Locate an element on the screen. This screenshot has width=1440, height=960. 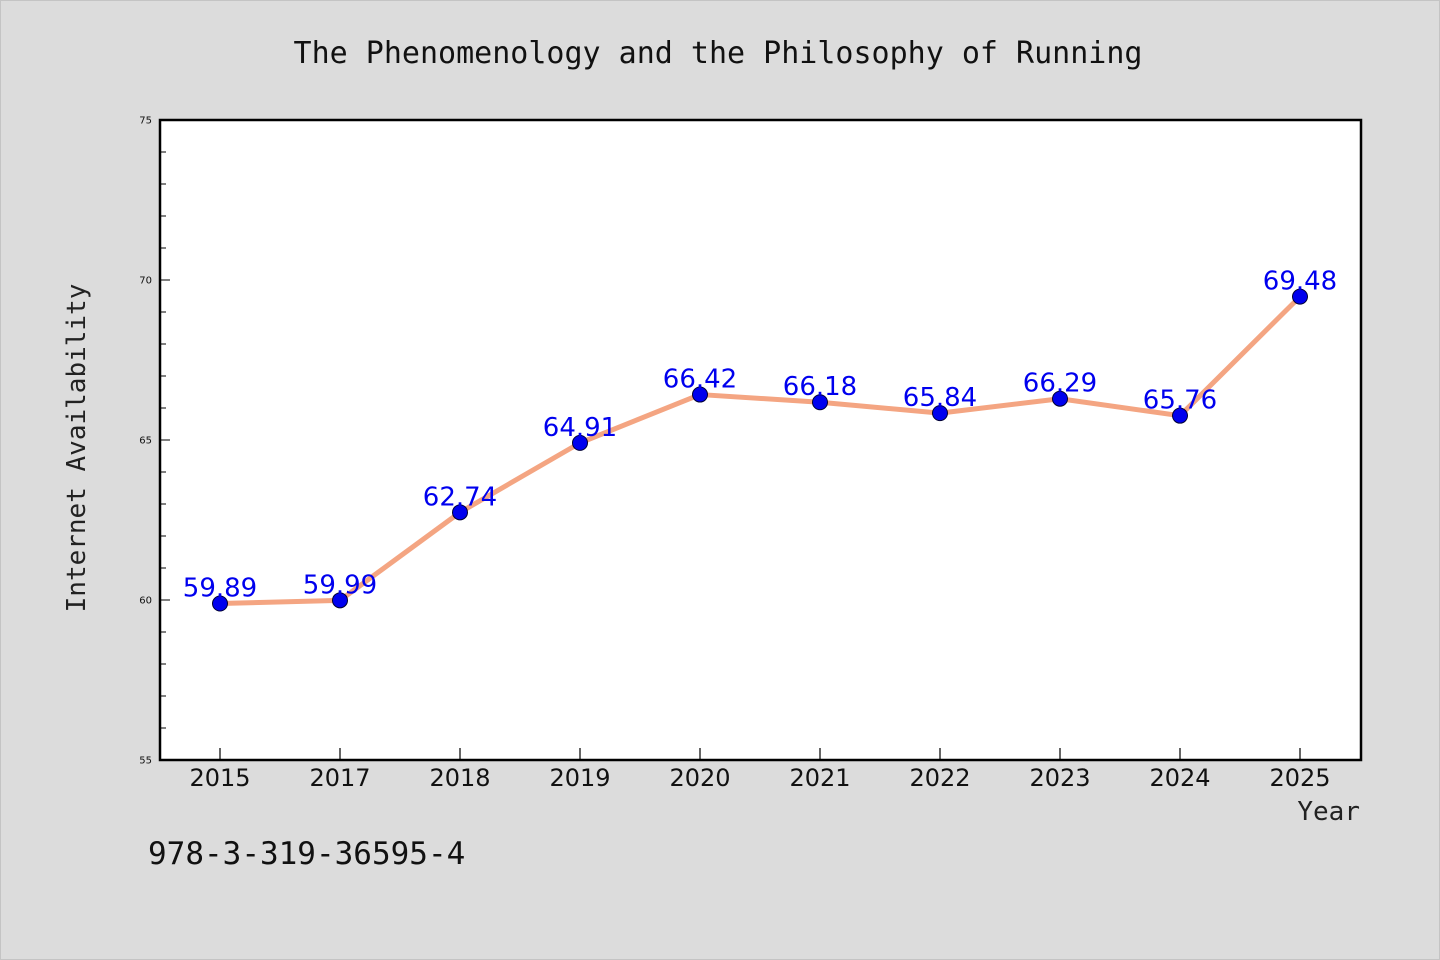
x-tick-label: 2020 is located at coordinates (699, 778).